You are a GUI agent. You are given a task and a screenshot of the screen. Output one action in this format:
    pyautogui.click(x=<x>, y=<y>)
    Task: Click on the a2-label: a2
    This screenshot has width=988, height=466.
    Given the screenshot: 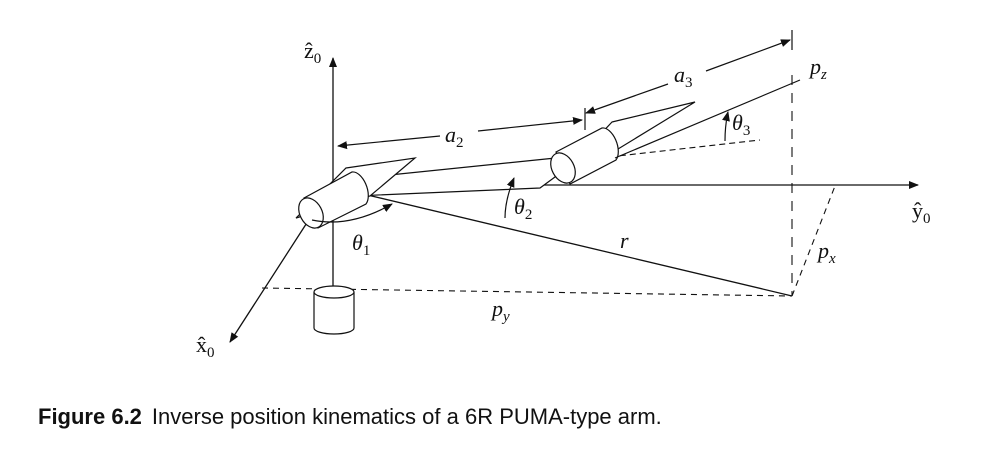 What is the action you would take?
    pyautogui.click(x=454, y=136)
    